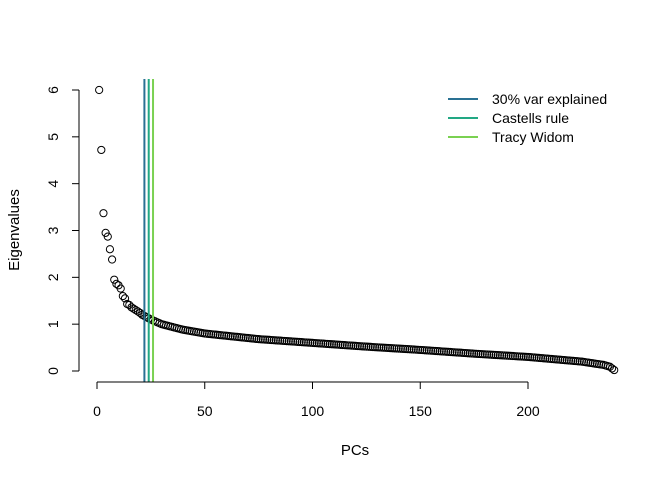 The image size is (672, 480). Describe the element at coordinates (53, 277) in the screenshot. I see `y-tick-label: 2` at that location.